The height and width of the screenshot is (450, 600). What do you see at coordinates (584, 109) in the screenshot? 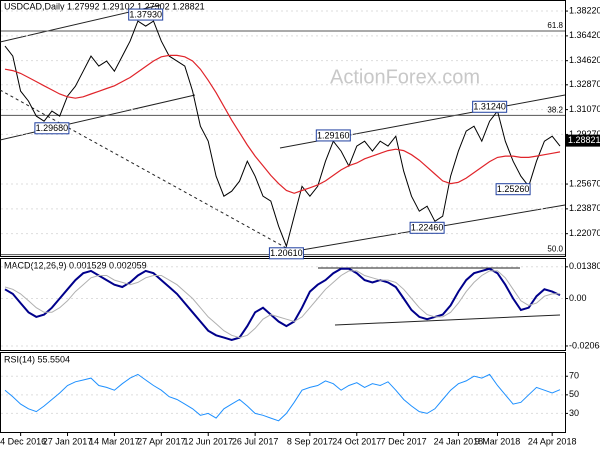
I see `y-tick-label: 1.31070` at bounding box center [584, 109].